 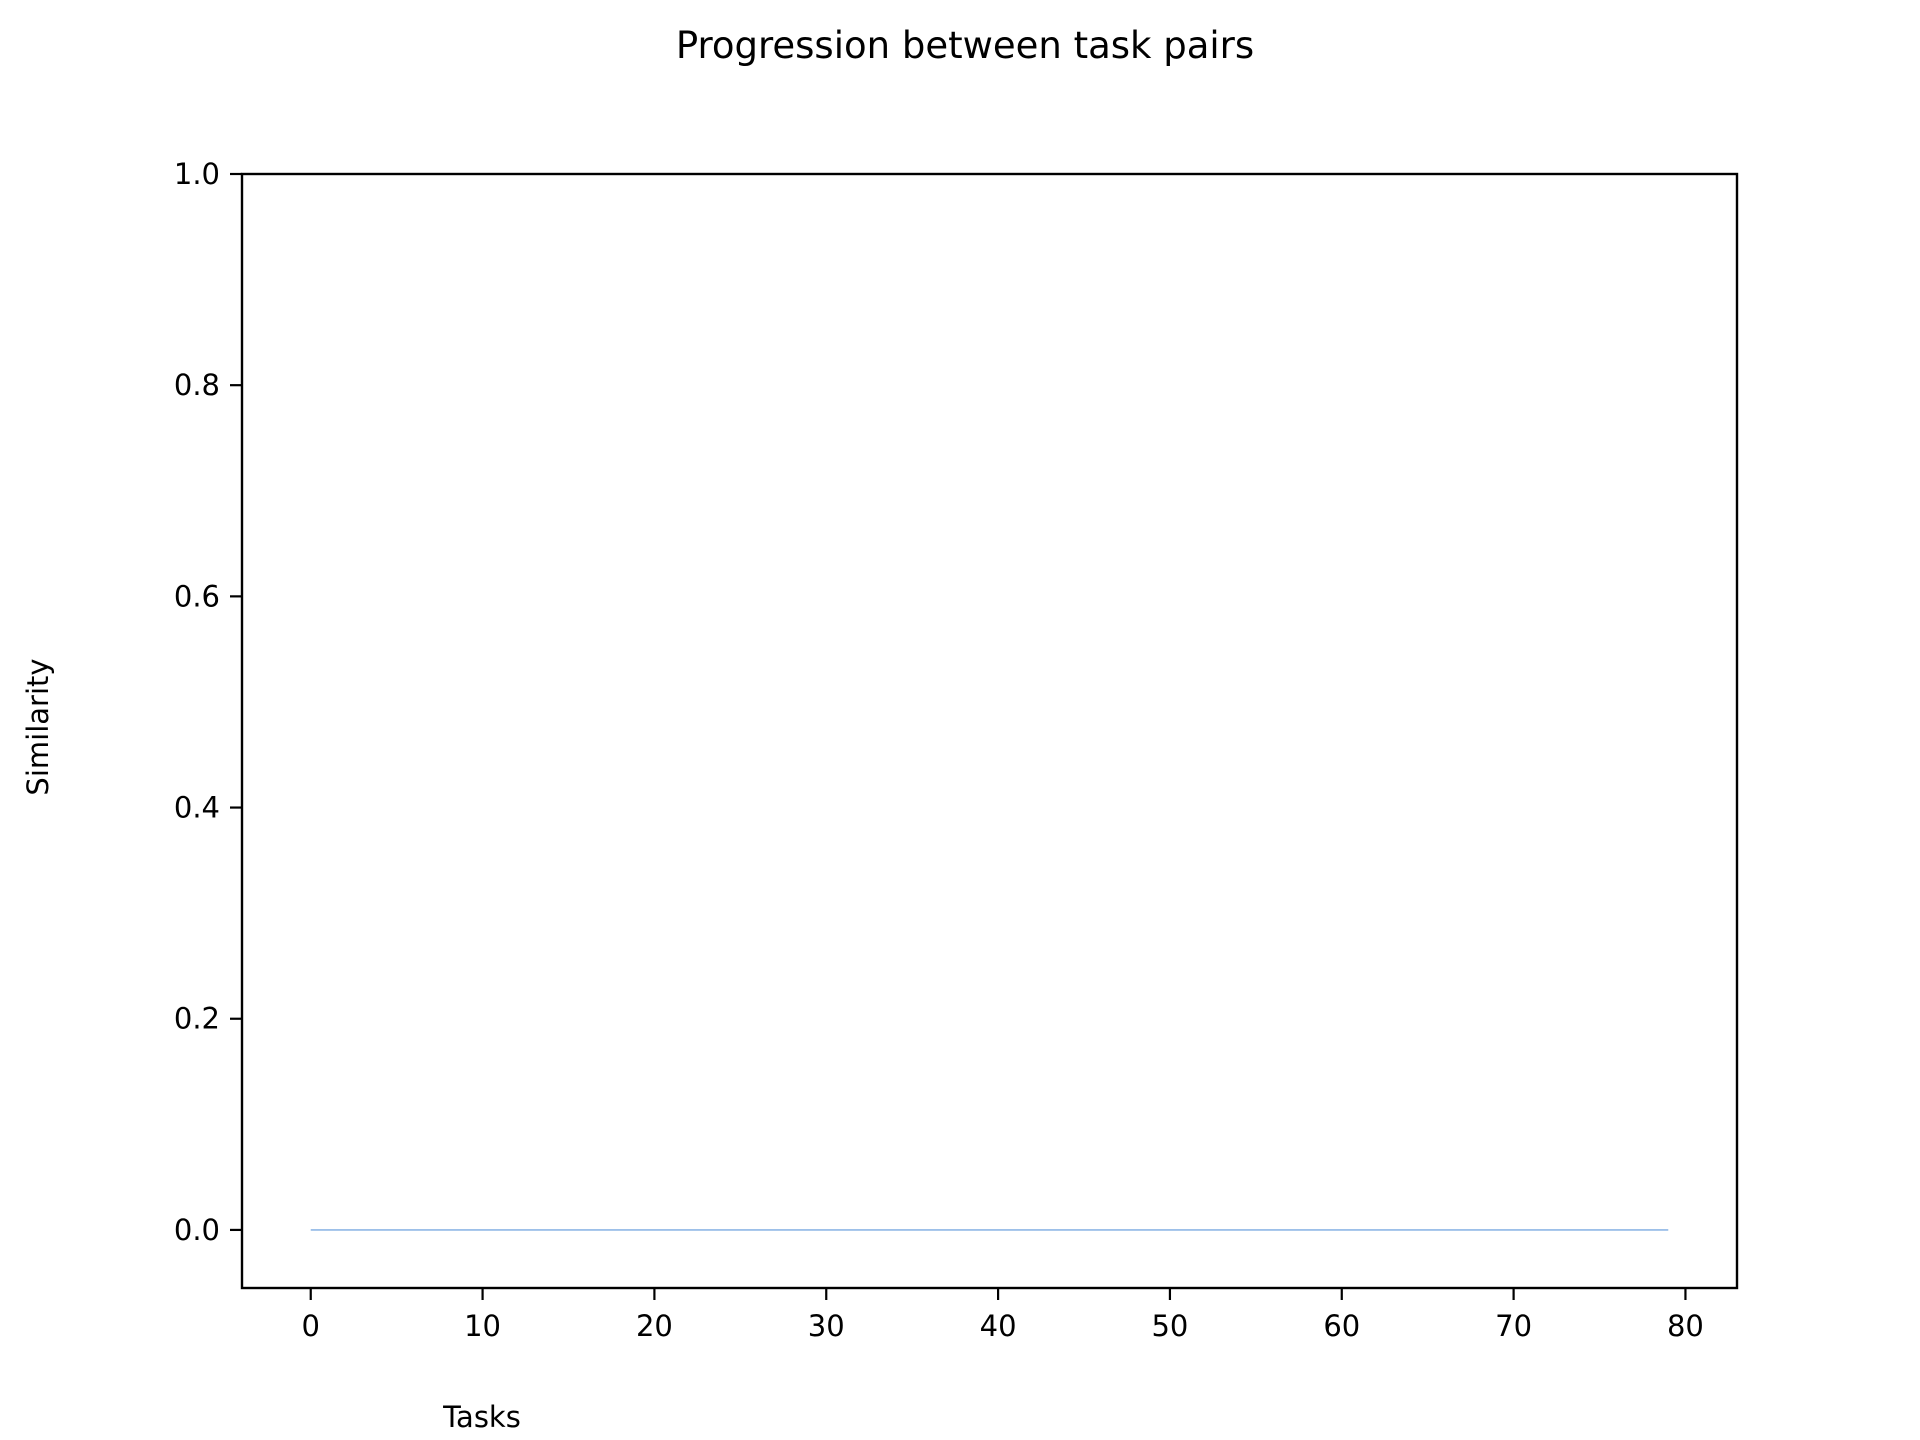 What do you see at coordinates (38, 726) in the screenshot?
I see `y-axis-title: Similarity` at bounding box center [38, 726].